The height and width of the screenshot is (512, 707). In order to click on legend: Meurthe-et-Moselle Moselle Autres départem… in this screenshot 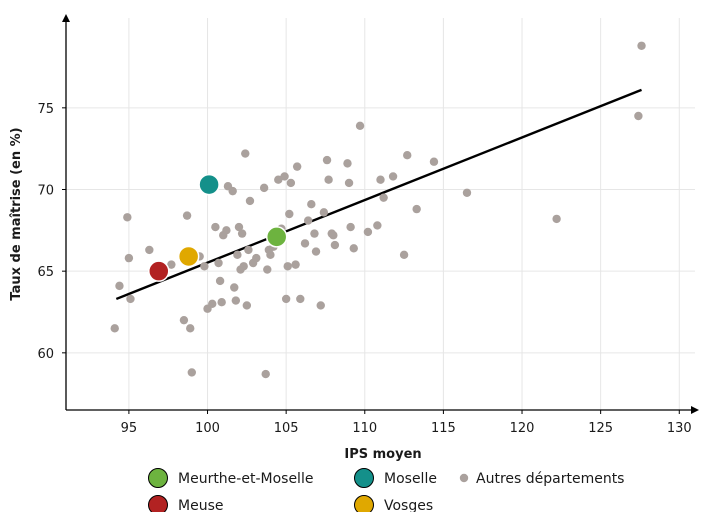, I will do `click(387, 490)`.